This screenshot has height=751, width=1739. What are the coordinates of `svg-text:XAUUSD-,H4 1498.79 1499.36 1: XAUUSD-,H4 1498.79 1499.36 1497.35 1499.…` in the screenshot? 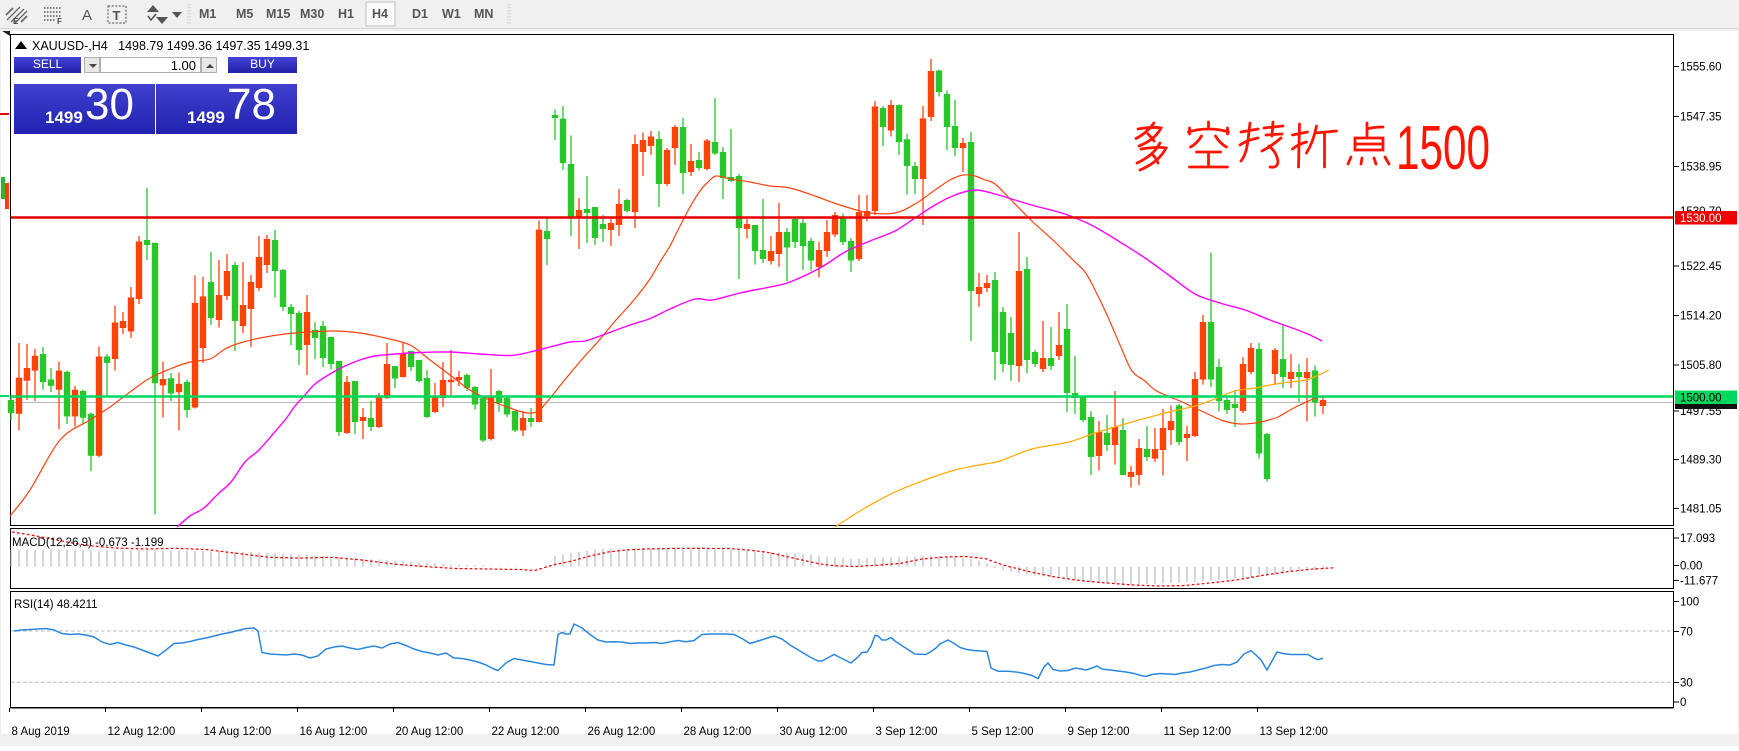 It's located at (170, 46).